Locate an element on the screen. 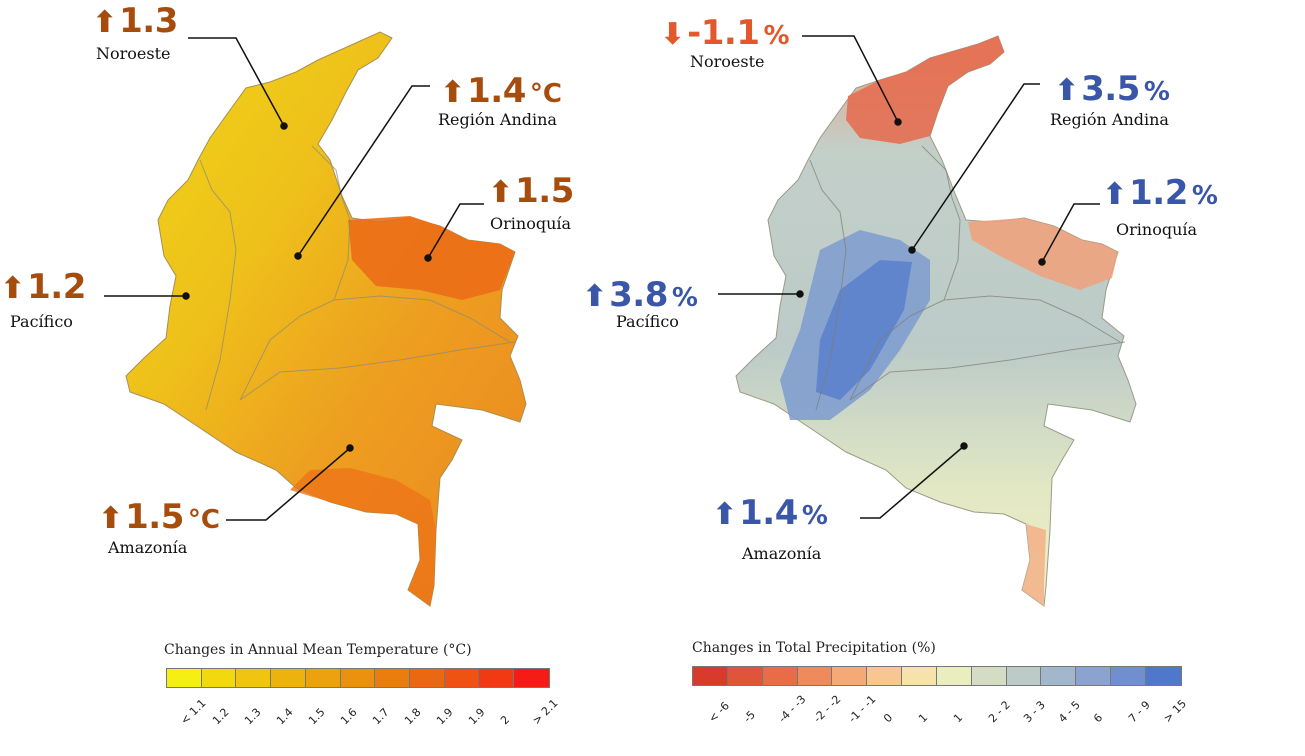 Image resolution: width=1305 pixels, height=756 pixels. legend-tick-label: -2 - -2 is located at coordinates (826, 709).